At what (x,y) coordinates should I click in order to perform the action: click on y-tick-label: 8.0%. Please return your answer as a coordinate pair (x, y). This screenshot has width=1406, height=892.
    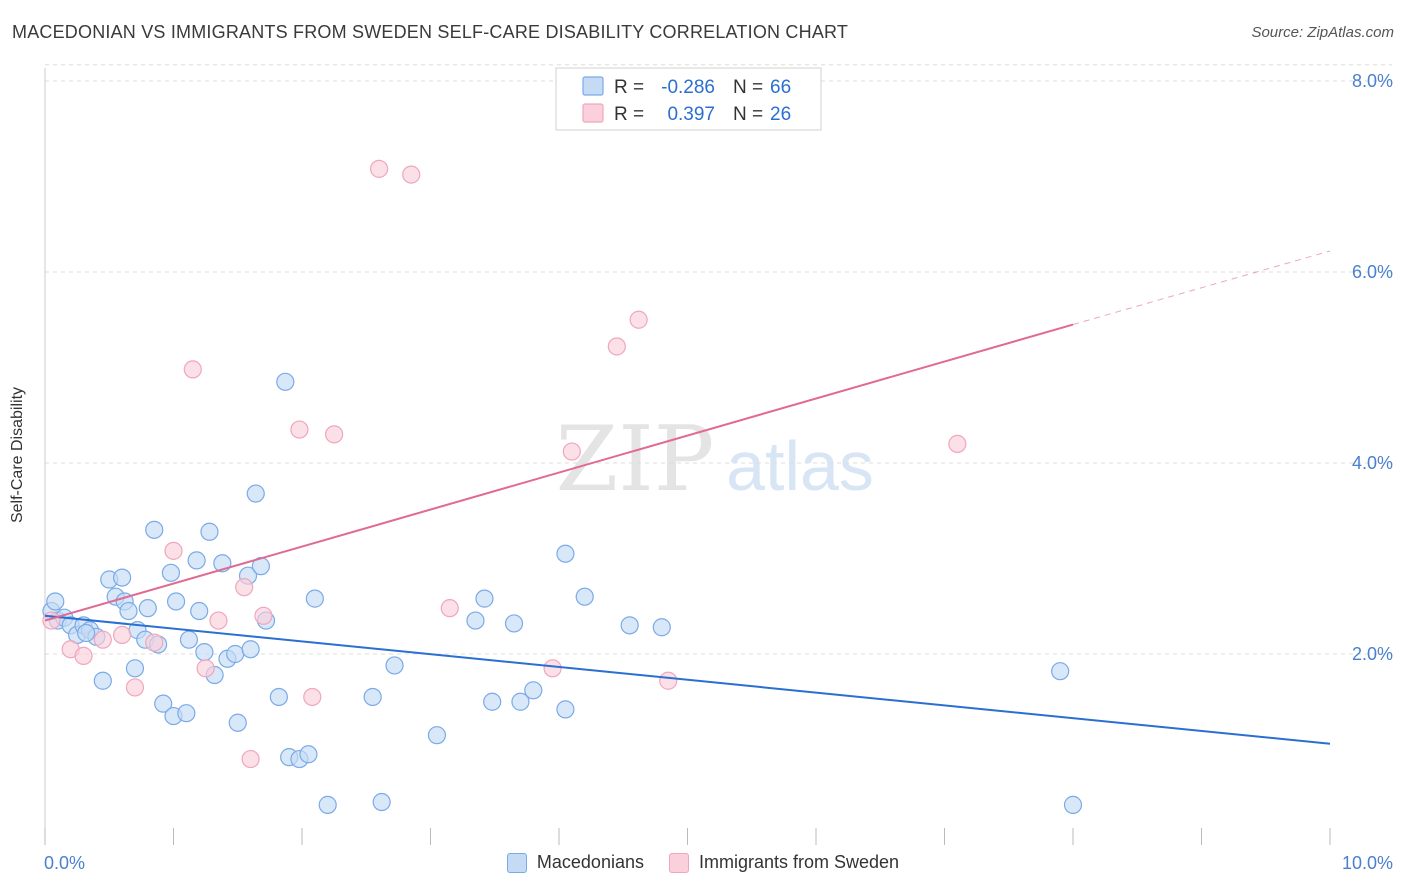
    Looking at the image, I should click on (1372, 81).